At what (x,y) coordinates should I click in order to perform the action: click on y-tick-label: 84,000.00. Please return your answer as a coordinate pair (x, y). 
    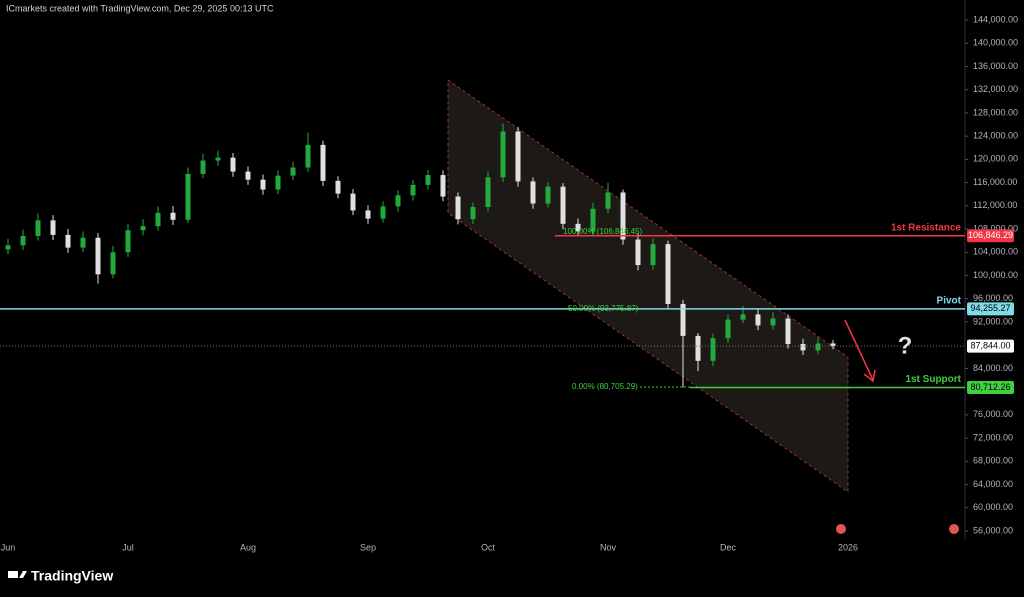
    Looking at the image, I should click on (993, 368).